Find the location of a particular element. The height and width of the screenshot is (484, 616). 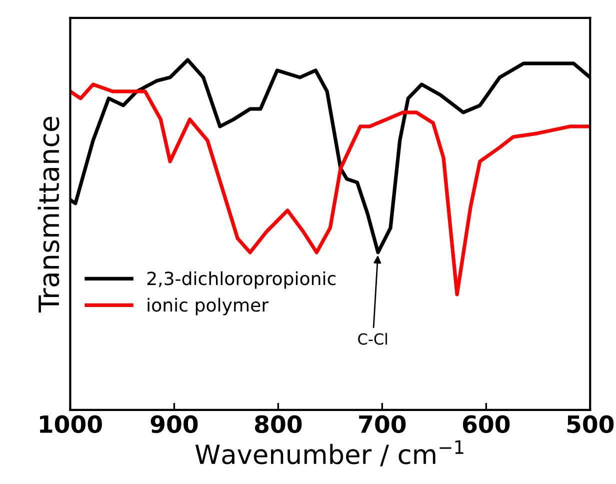

x-tick-label: 1000 is located at coordinates (71, 424).